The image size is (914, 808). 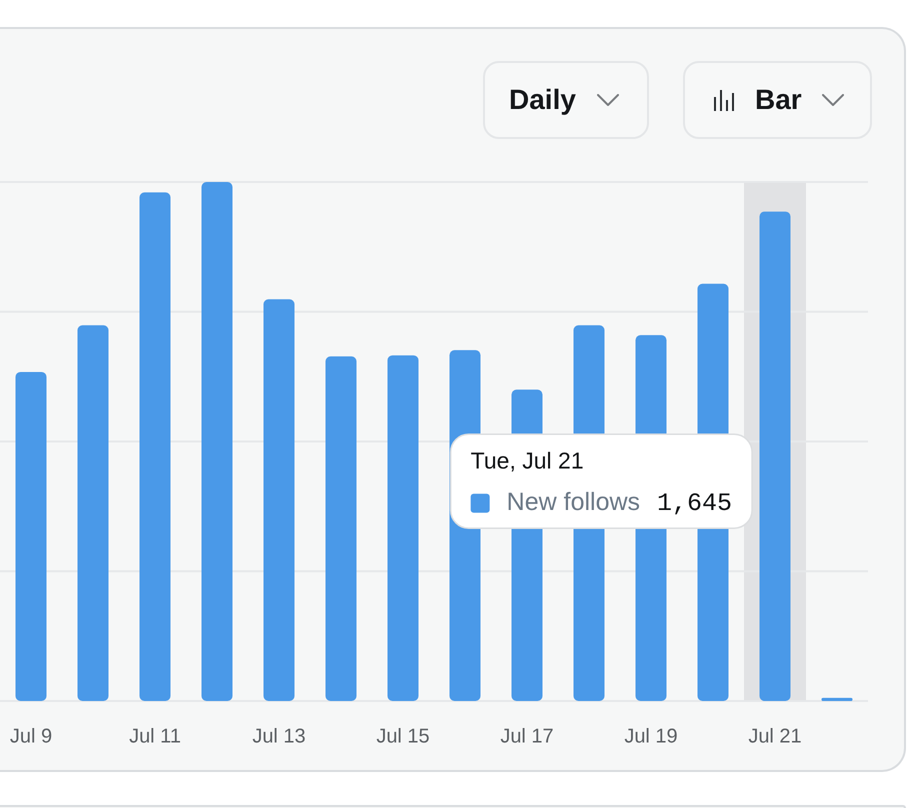 What do you see at coordinates (542, 100) in the screenshot?
I see `text: Daily` at bounding box center [542, 100].